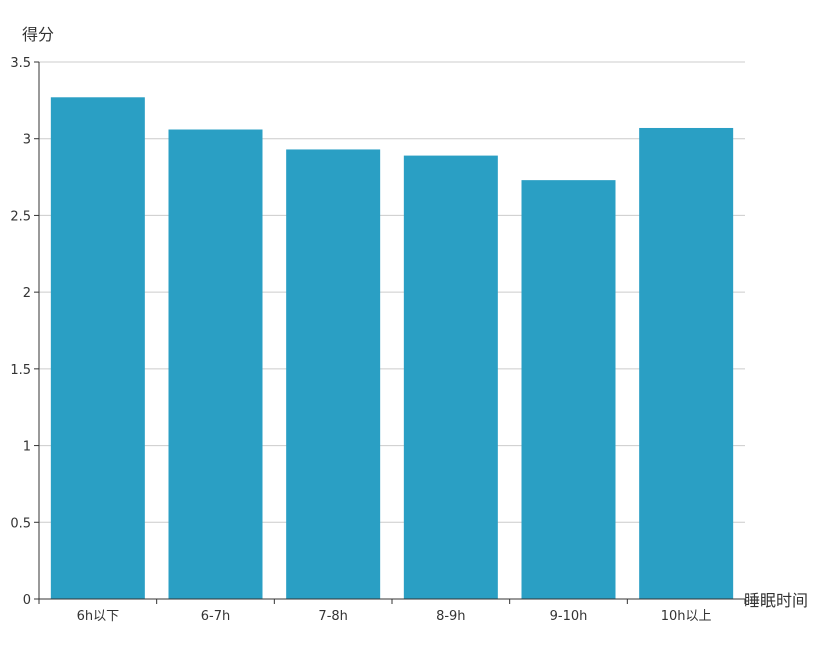 The height and width of the screenshot is (657, 815). What do you see at coordinates (20, 523) in the screenshot?
I see `y-tick-label: 0.5` at bounding box center [20, 523].